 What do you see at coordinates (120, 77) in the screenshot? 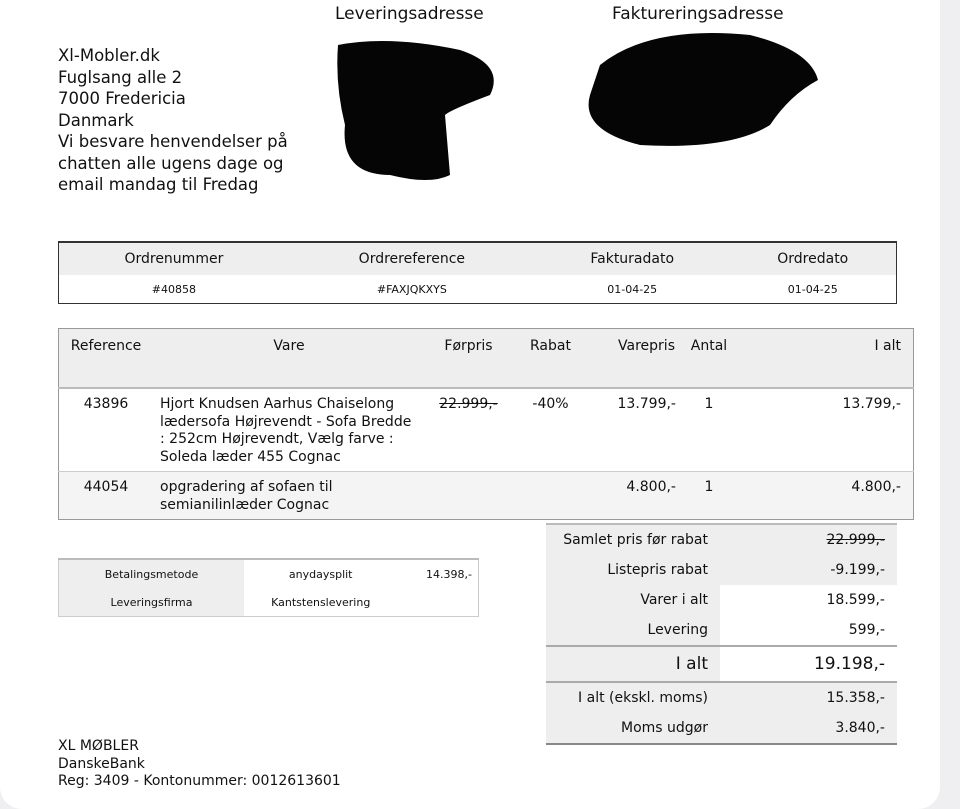
I see `seller-street: Fuglsang alle 2` at bounding box center [120, 77].